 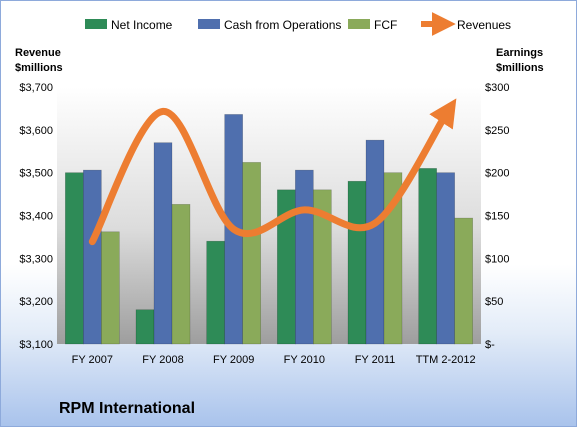 What do you see at coordinates (519, 53) in the screenshot?
I see `right-axis-title-line1: Earnings` at bounding box center [519, 53].